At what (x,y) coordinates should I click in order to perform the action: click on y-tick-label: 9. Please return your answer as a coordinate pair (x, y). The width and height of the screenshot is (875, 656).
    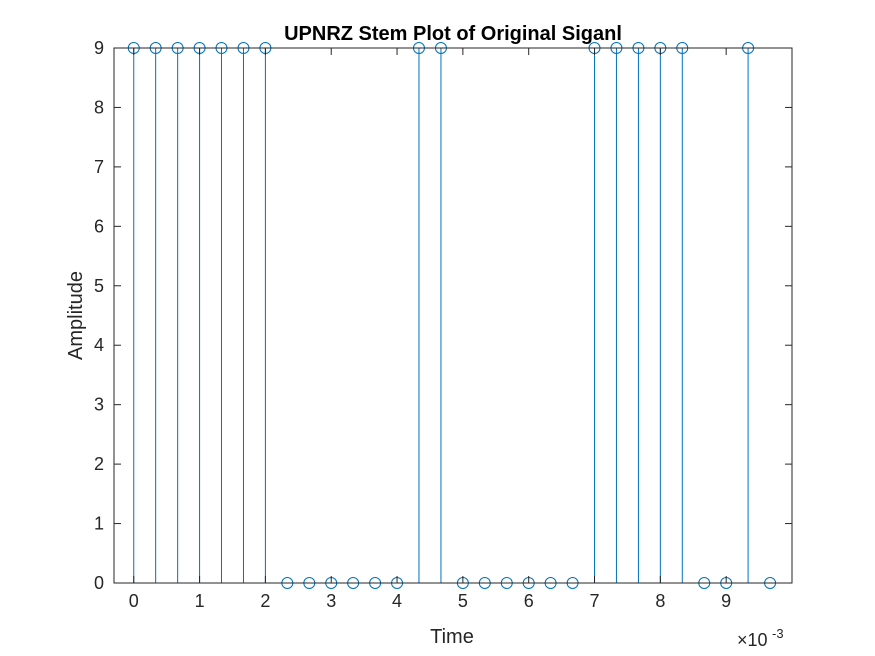
    Looking at the image, I should click on (99, 48).